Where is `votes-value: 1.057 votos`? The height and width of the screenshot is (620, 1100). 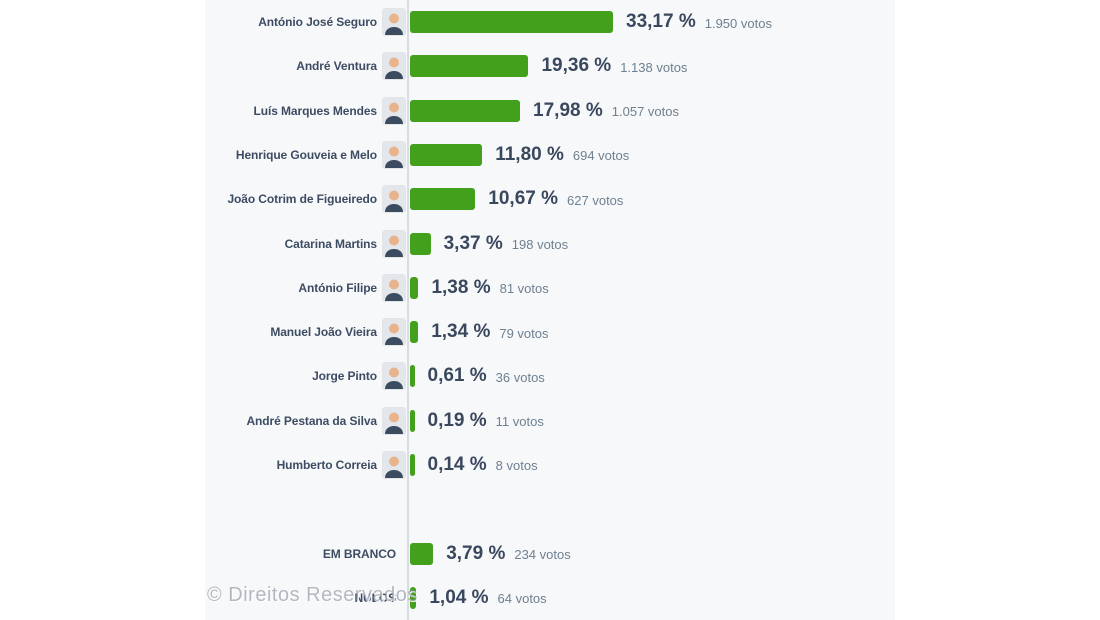
votes-value: 1.057 votos is located at coordinates (645, 112).